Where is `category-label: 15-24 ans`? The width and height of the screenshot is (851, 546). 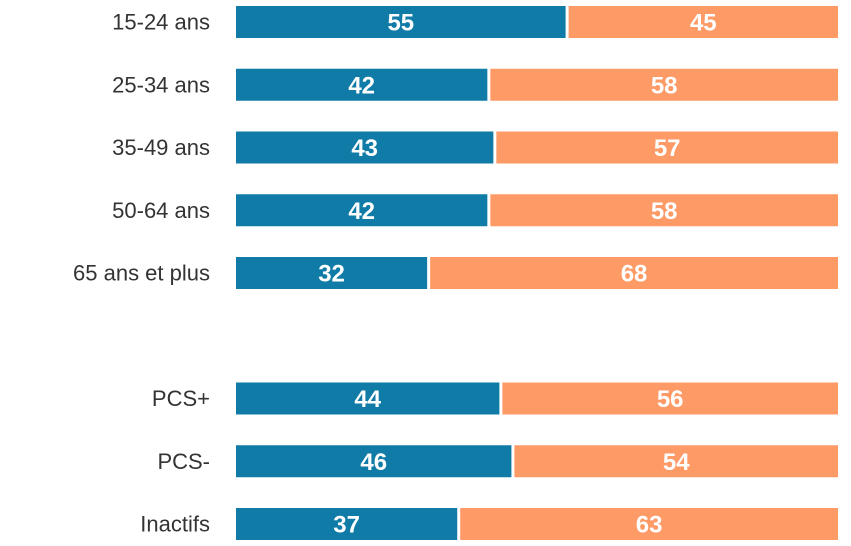 category-label: 15-24 ans is located at coordinates (161, 22).